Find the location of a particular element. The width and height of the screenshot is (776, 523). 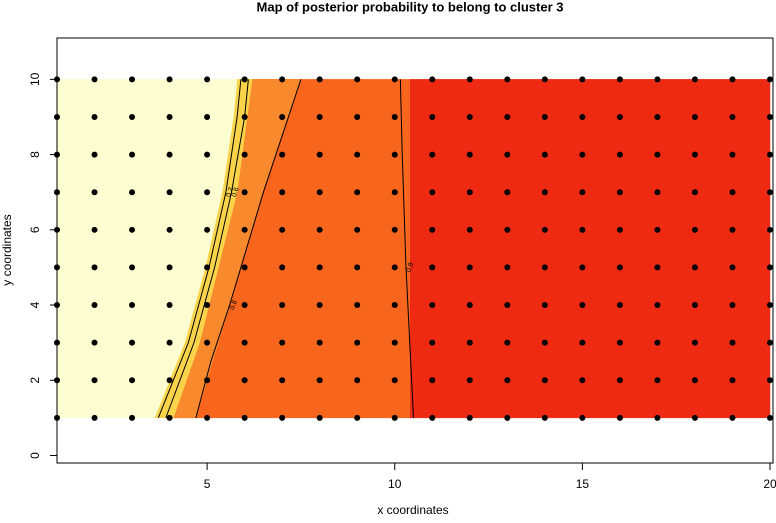

x-tick-label: 15 is located at coordinates (583, 484).